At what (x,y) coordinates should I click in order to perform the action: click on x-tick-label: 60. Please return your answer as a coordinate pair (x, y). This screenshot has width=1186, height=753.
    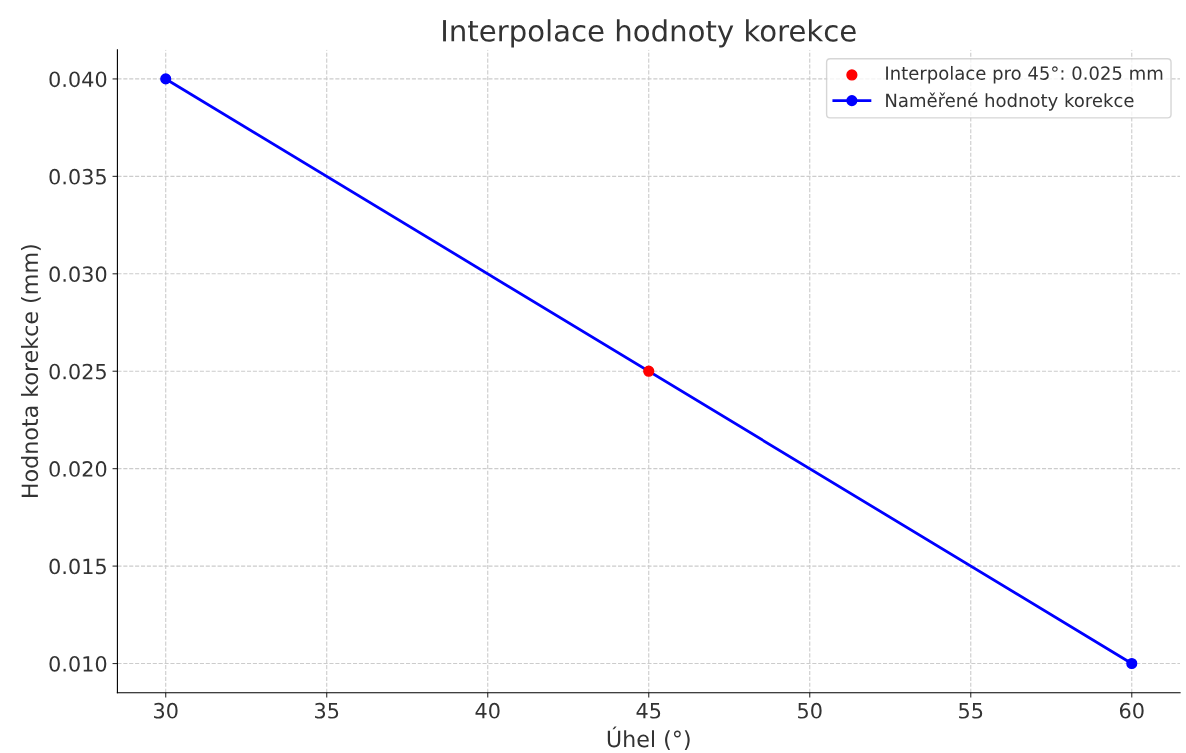
    Looking at the image, I should click on (1131, 710).